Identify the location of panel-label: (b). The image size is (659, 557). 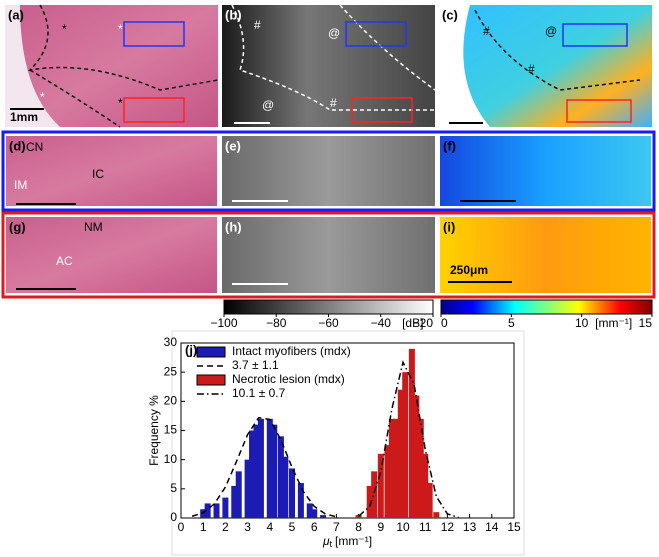
(233, 14).